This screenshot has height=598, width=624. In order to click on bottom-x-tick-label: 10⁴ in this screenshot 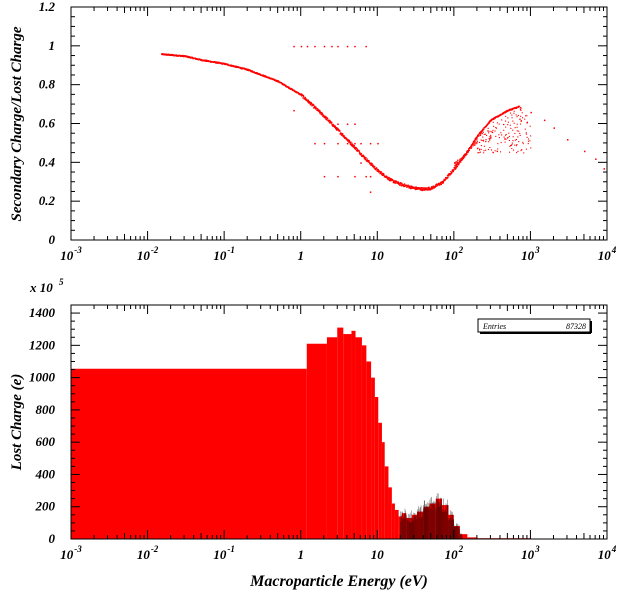, I will do `click(607, 553)`.